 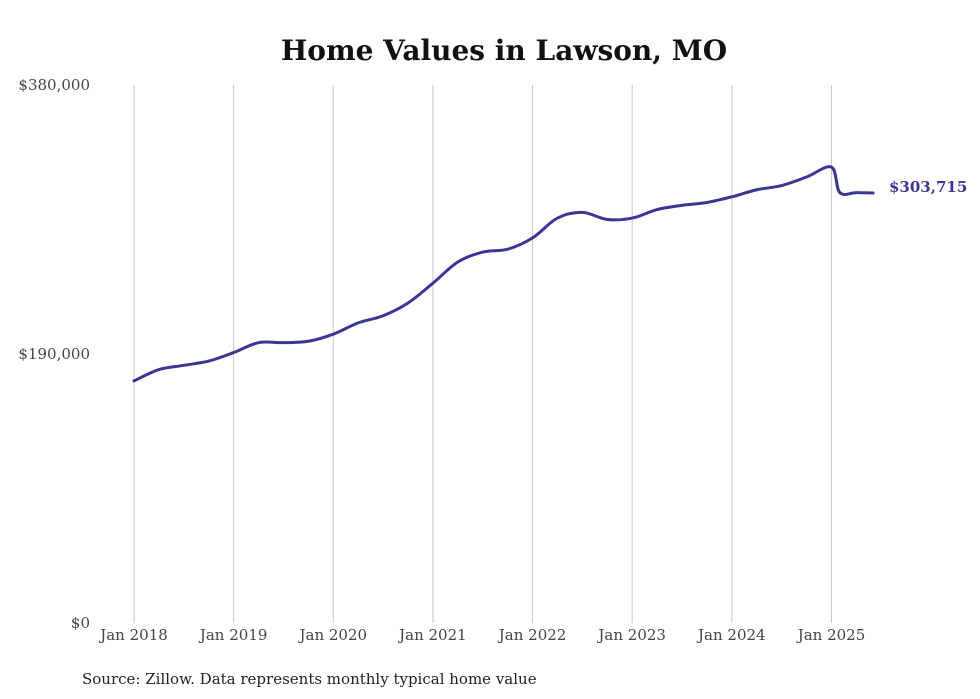 What do you see at coordinates (831, 635) in the screenshot?
I see `x-tick-label: Jan 2025` at bounding box center [831, 635].